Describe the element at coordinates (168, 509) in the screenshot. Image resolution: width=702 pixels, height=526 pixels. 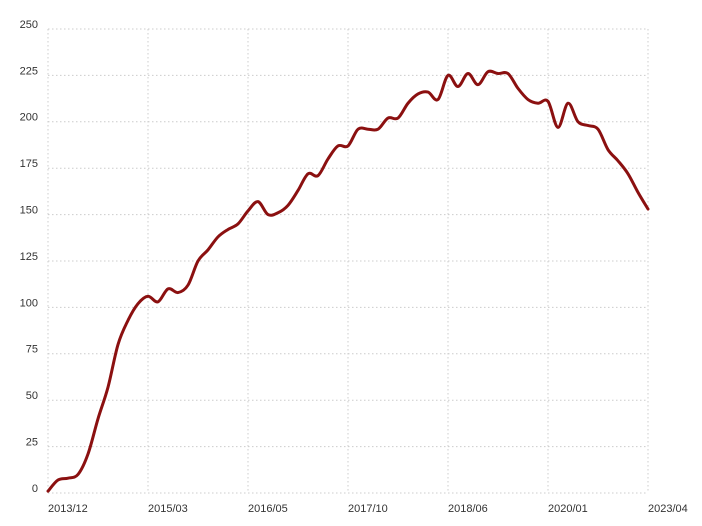
I see `x-tick-label: 2015/03` at that location.